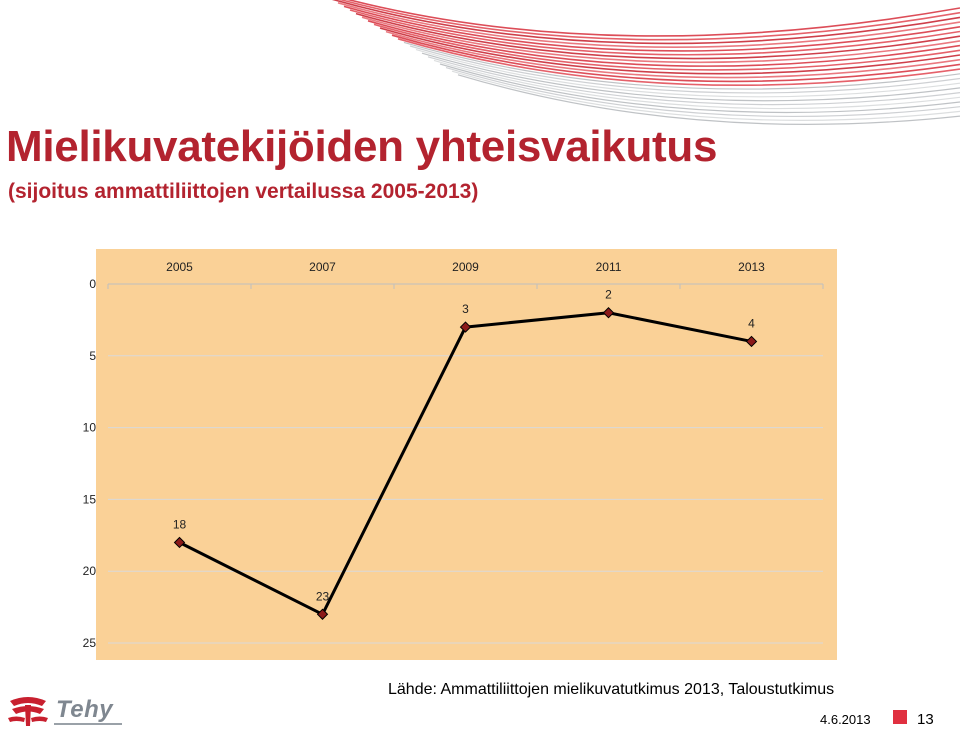  I want to click on y-tick-label: 20, so click(90, 571).